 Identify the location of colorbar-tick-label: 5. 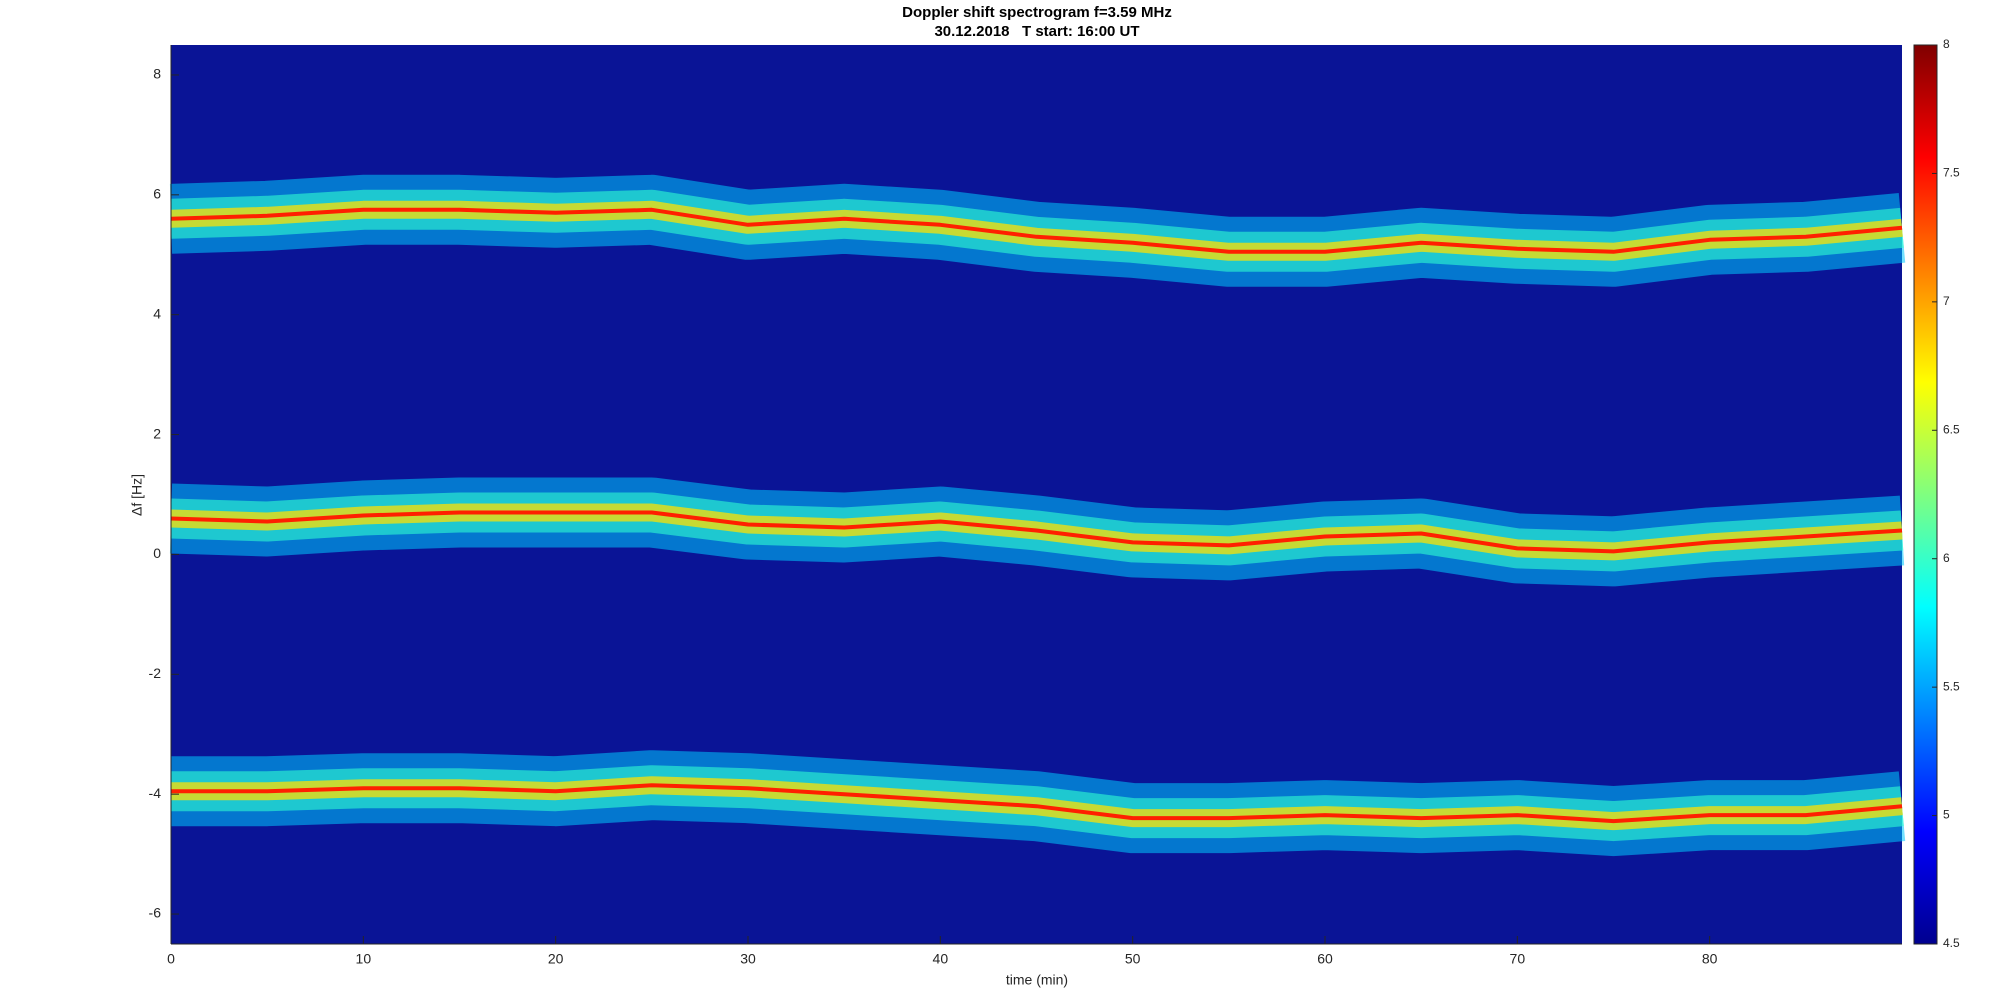
(1946, 815).